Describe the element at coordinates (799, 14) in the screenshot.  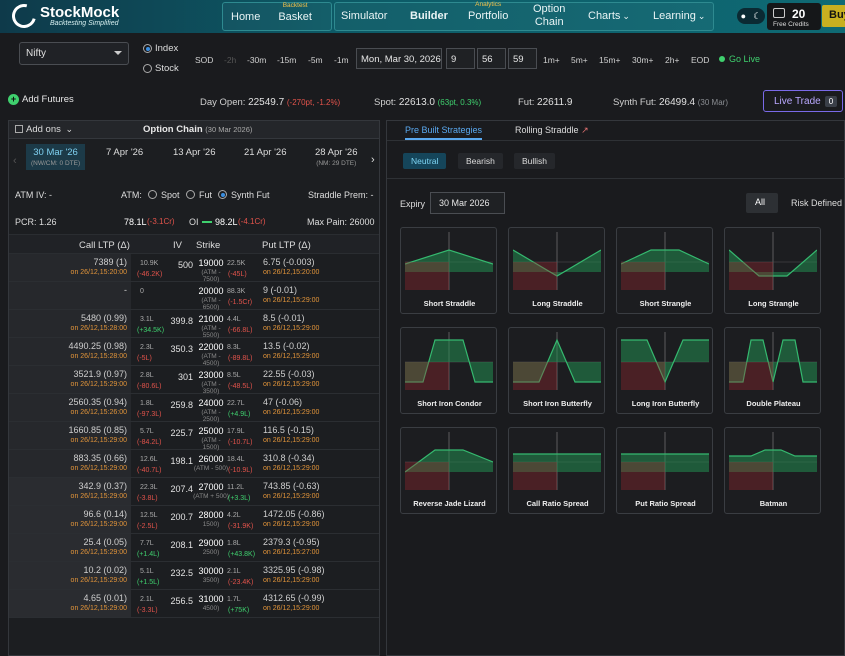
I see `credits-count: 20` at that location.